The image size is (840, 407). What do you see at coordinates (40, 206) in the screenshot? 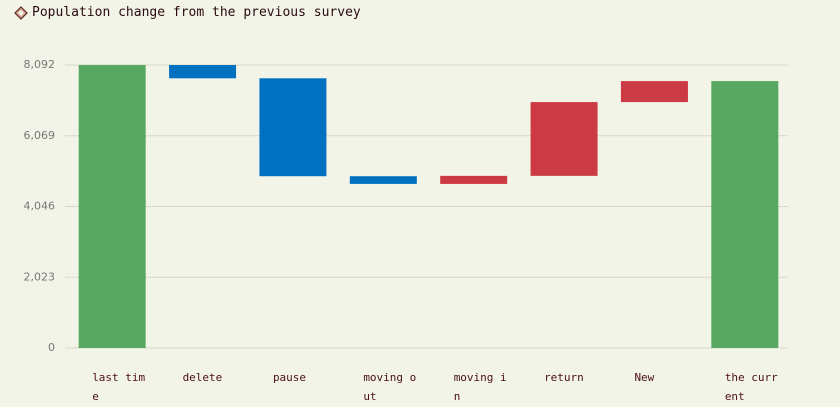
I see `y-tick-label: 4,046` at bounding box center [40, 206].